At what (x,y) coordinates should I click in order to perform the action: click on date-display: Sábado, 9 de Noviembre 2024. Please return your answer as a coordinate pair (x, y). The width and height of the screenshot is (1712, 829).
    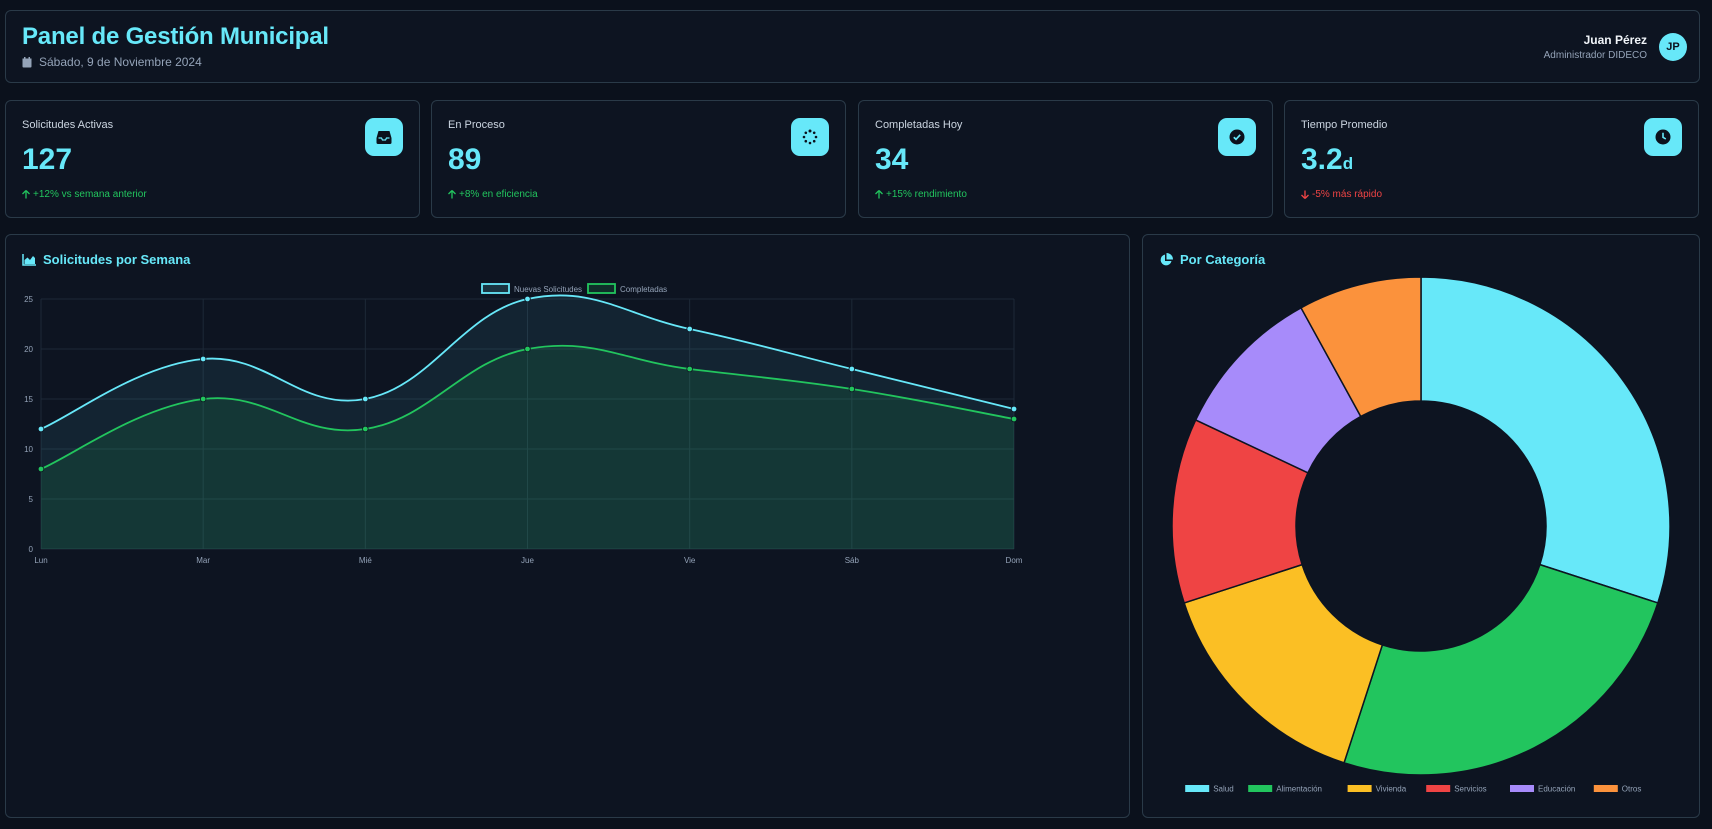
    Looking at the image, I should click on (112, 62).